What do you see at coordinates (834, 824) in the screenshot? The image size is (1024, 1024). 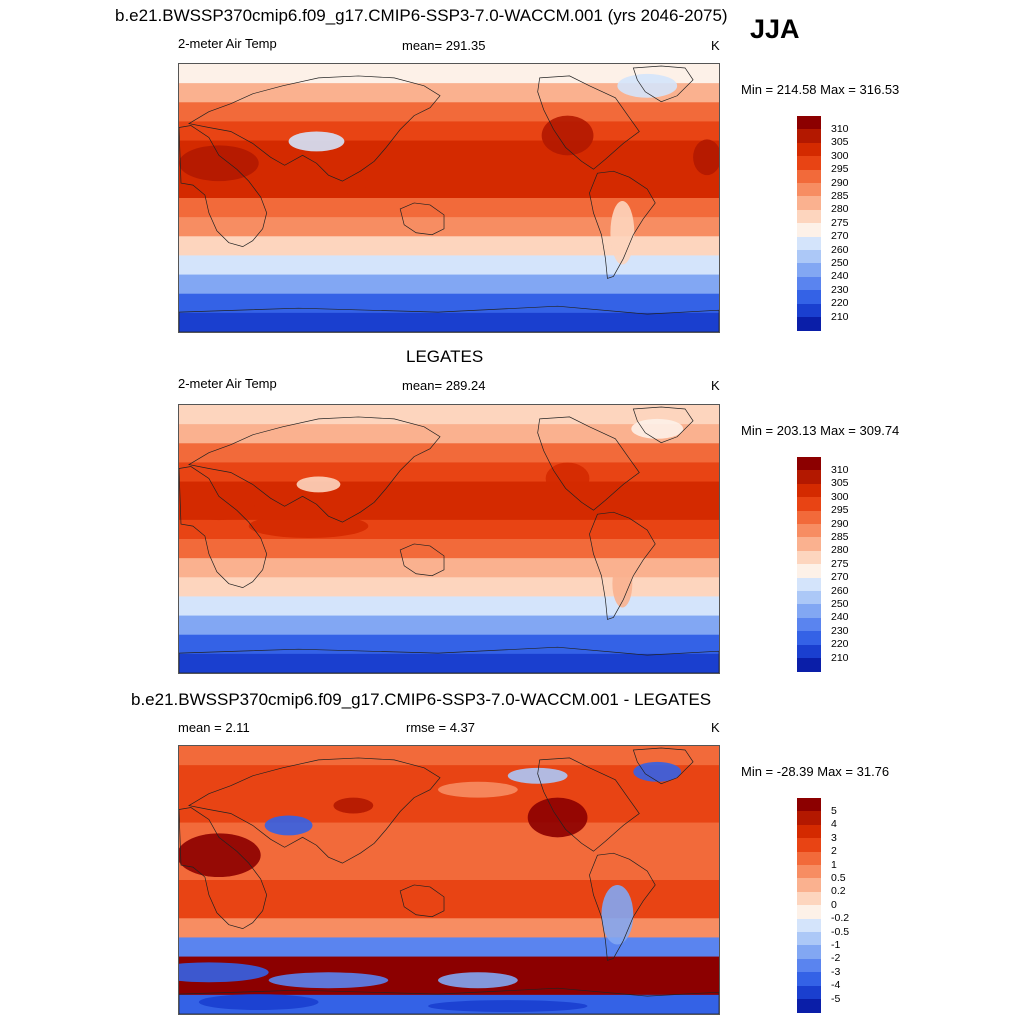 I see `colorbar-tick-label: 4` at bounding box center [834, 824].